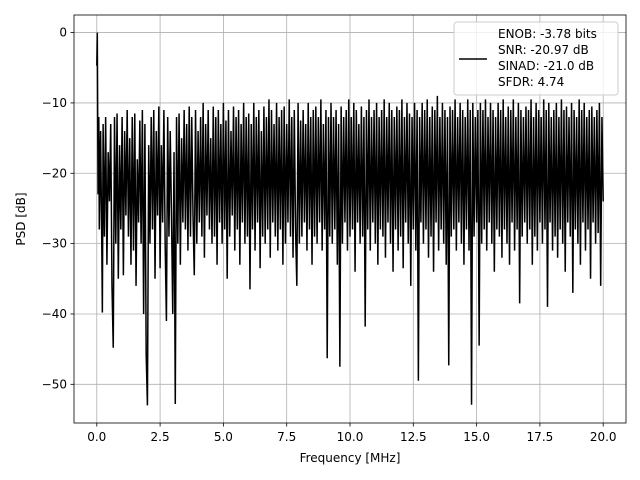 This screenshot has width=640, height=480. Describe the element at coordinates (160, 437) in the screenshot. I see `x-tick-label: 2.5` at that location.